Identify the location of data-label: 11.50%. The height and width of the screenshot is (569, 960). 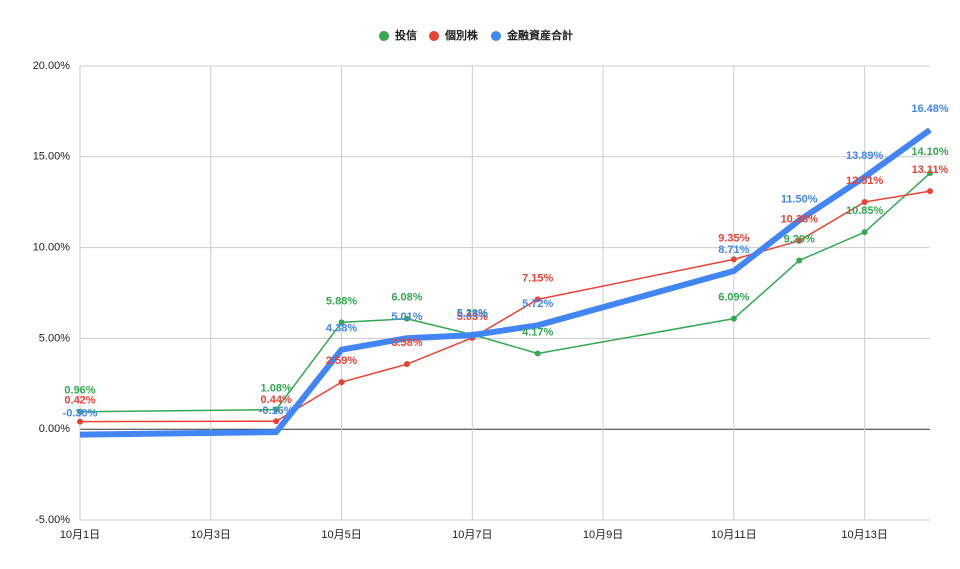
(799, 199).